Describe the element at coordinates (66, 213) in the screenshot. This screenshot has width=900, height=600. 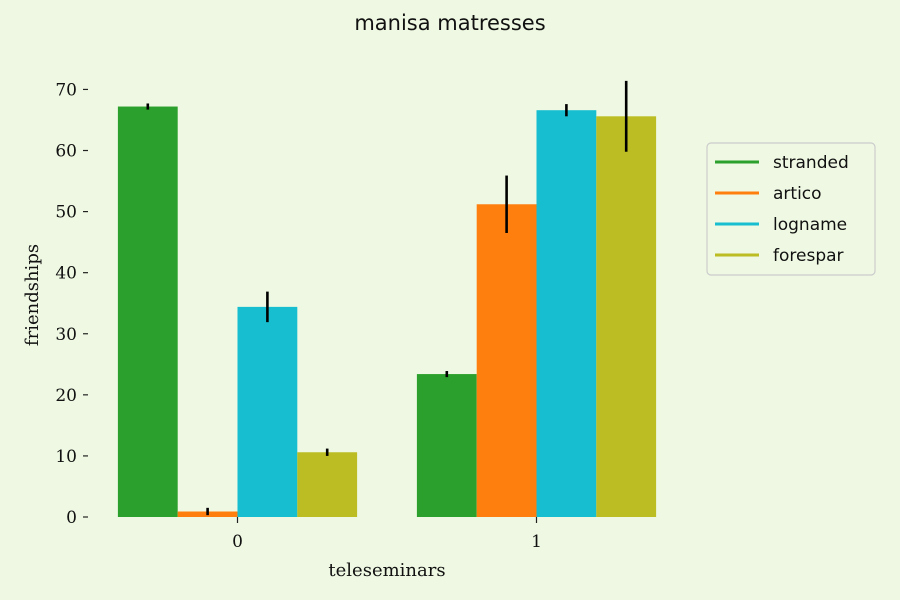
I see `y-tick-label: 50` at that location.